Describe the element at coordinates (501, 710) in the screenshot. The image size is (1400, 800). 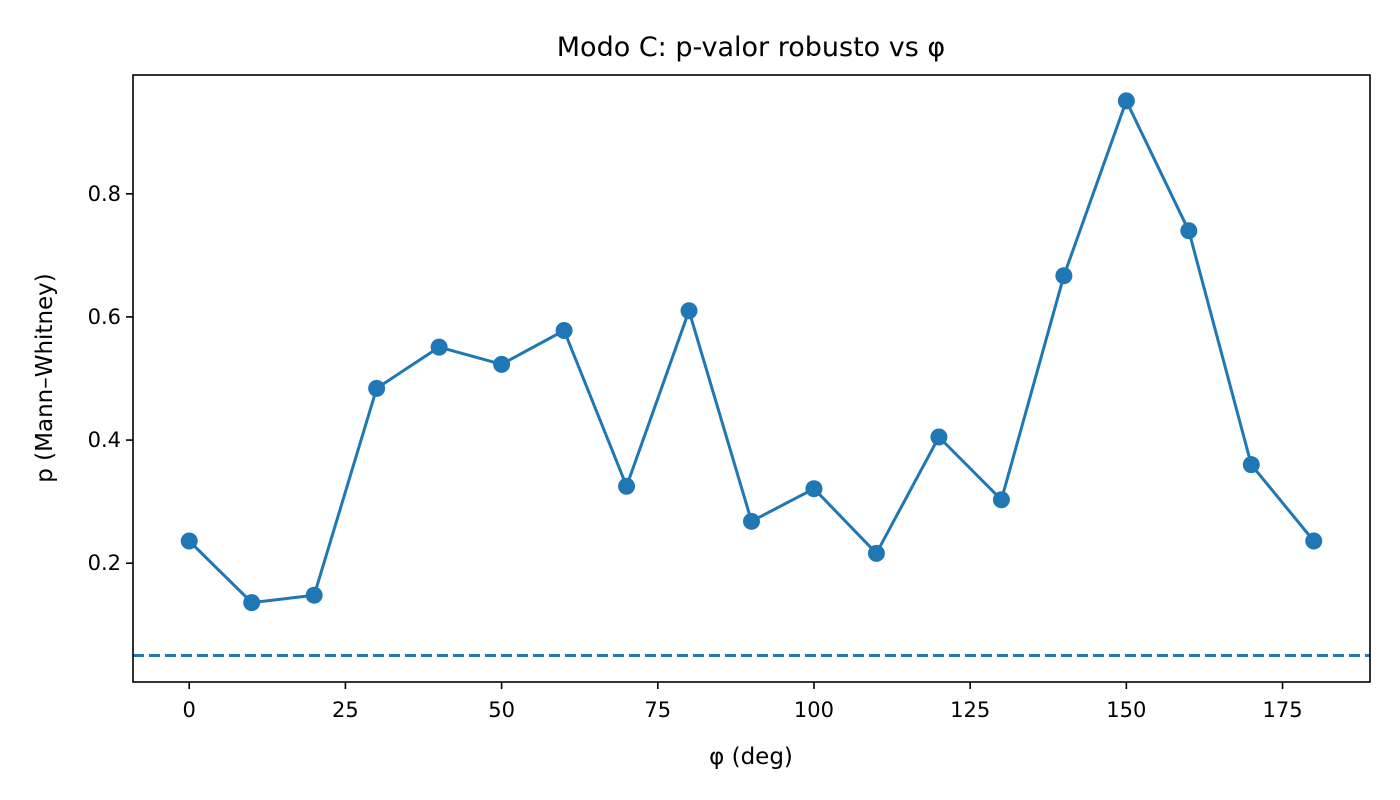
I see `x-tick-label: 50` at that location.